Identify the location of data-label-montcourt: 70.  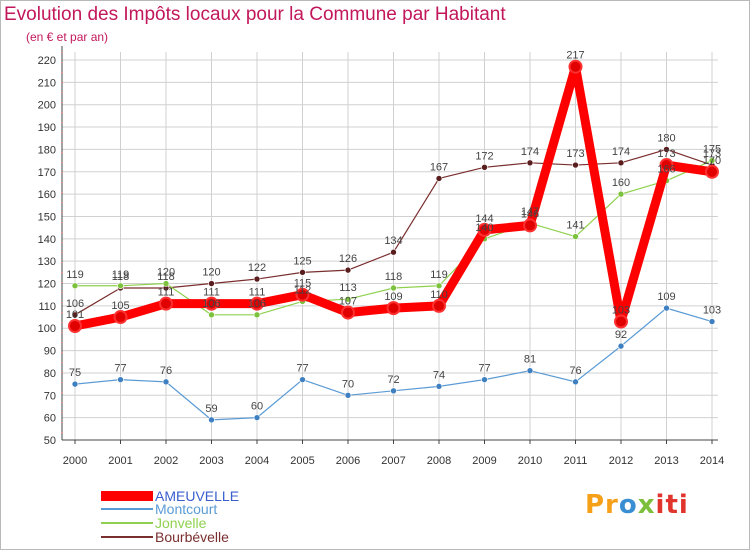
(348, 384).